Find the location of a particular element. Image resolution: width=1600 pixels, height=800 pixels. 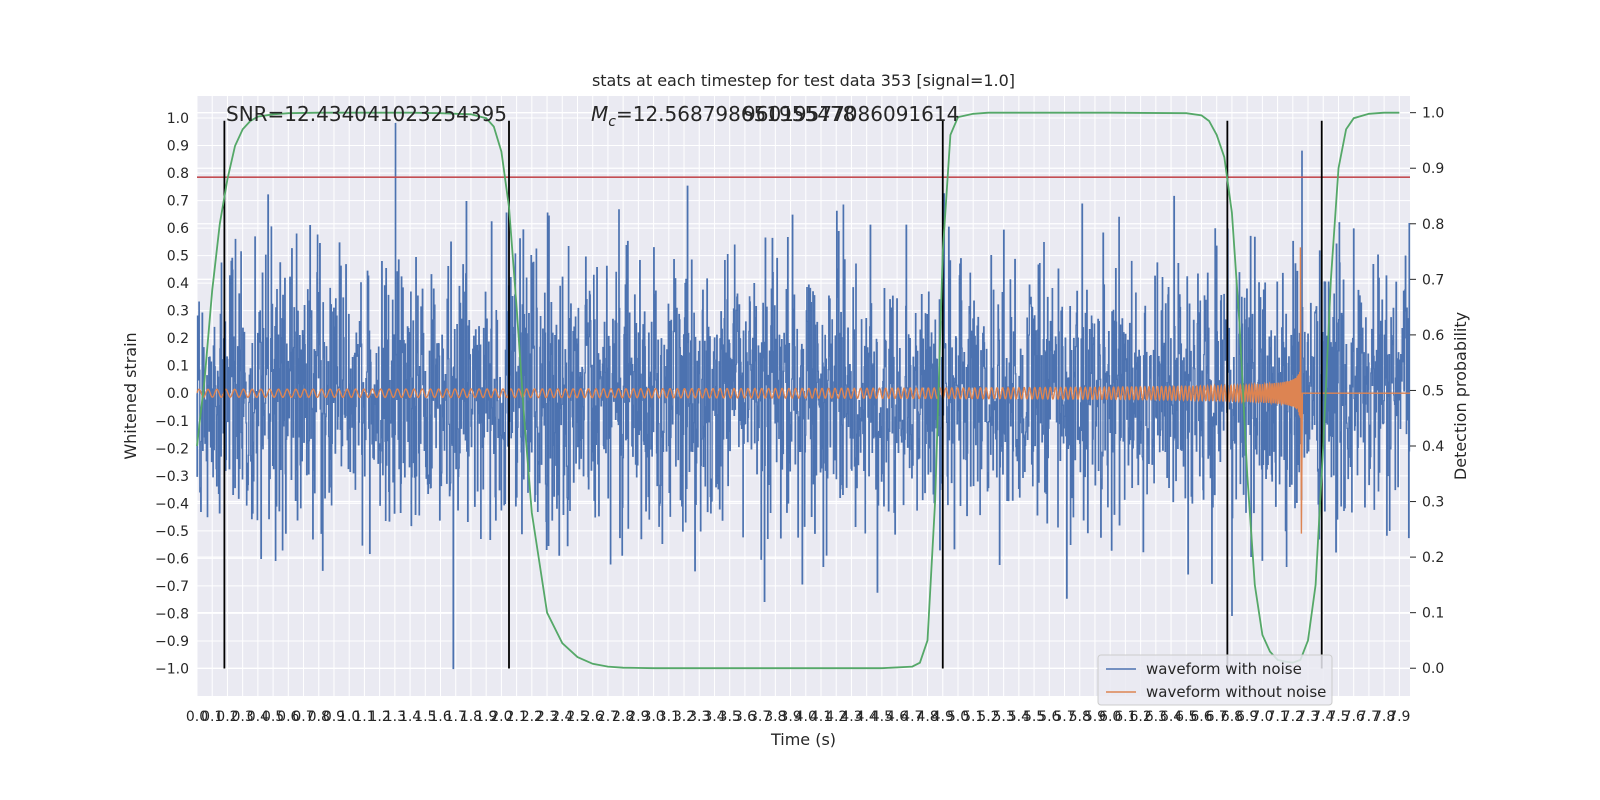

left-y-tick-label: 0.7 is located at coordinates (178, 202).